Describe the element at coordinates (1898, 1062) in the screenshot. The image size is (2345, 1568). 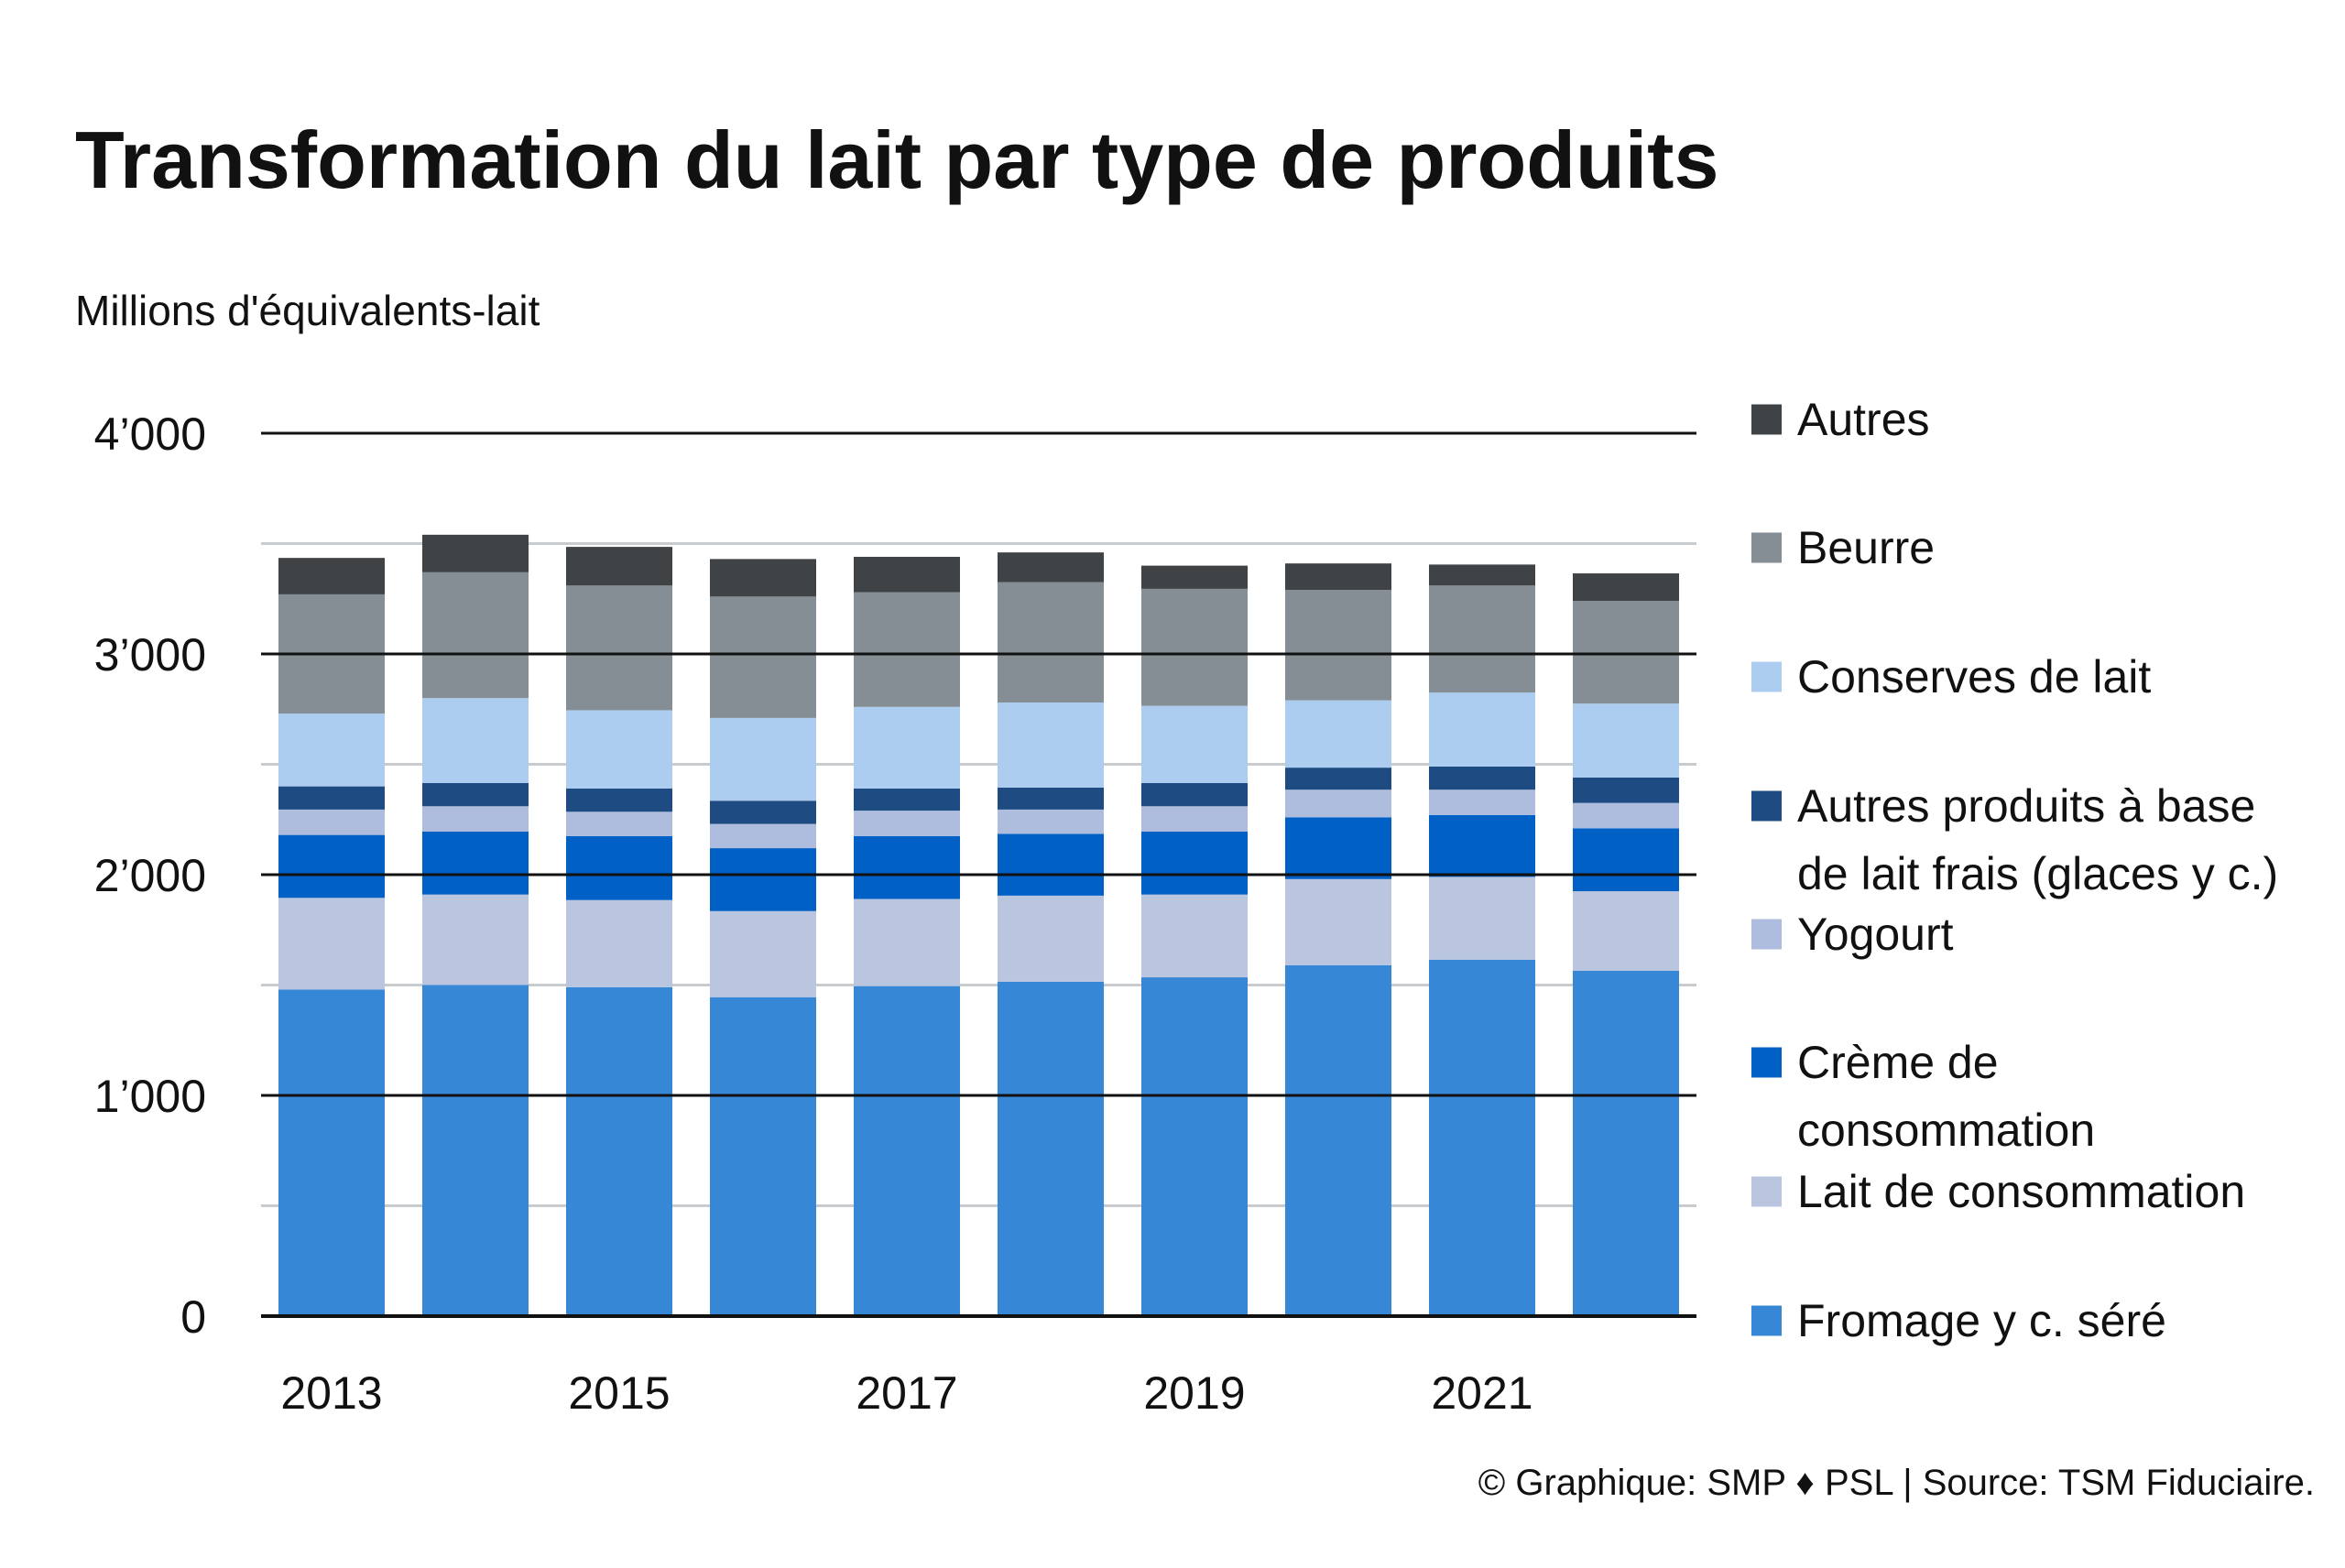
I see `legend-label: Crème de` at that location.